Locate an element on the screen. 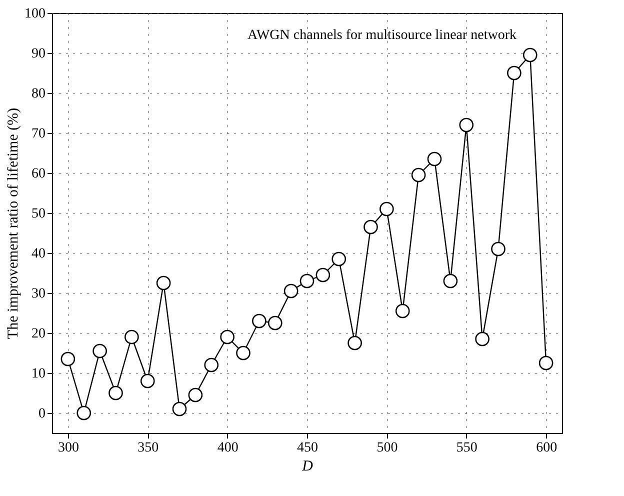 The image size is (624, 496). x-tick-label: 500 is located at coordinates (387, 448).